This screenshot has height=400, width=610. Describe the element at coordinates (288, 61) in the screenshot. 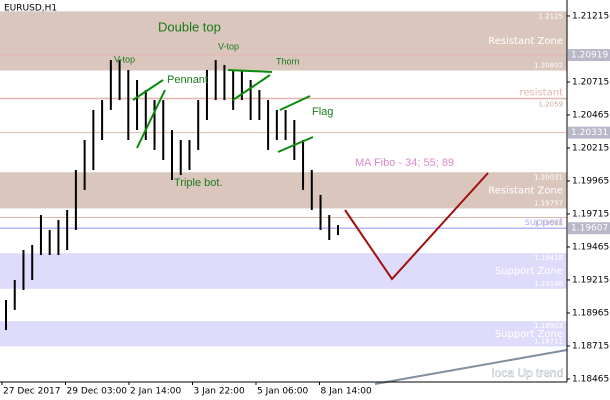

I see `annotation: Thorn` at that location.